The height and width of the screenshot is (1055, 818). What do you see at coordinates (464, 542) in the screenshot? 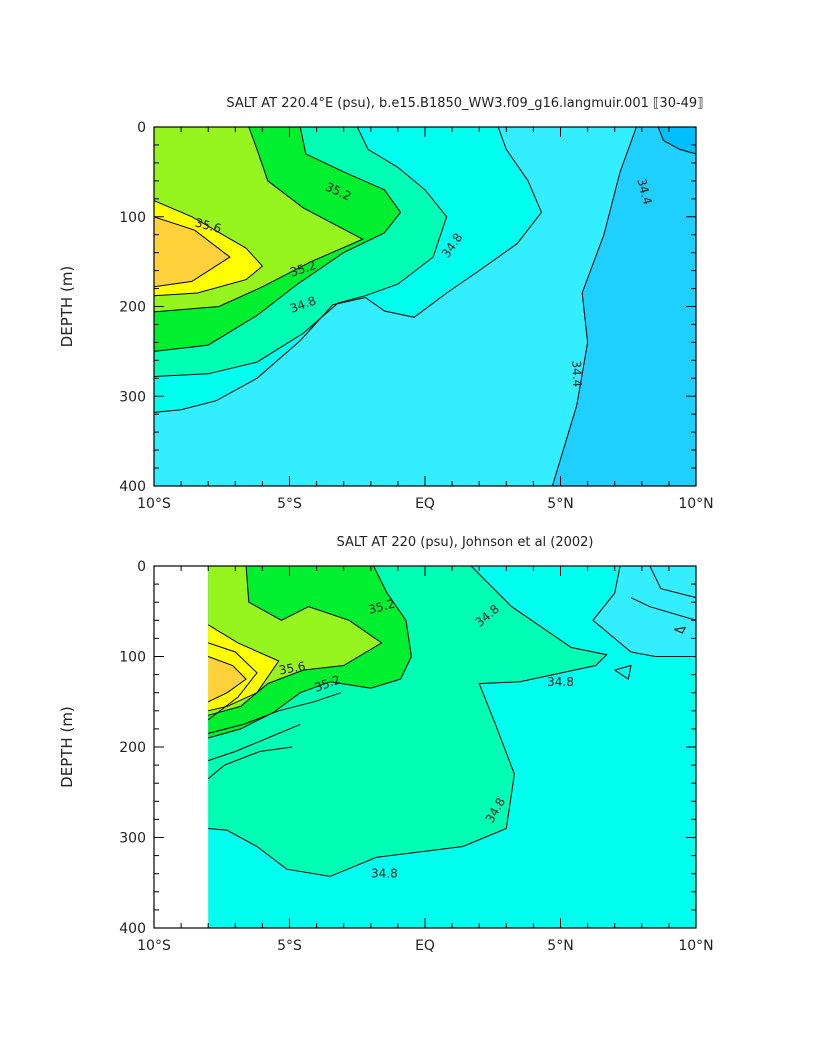
I see `panel-title: SALT AT 220 (psu), Johnson et al (2002)` at bounding box center [464, 542].